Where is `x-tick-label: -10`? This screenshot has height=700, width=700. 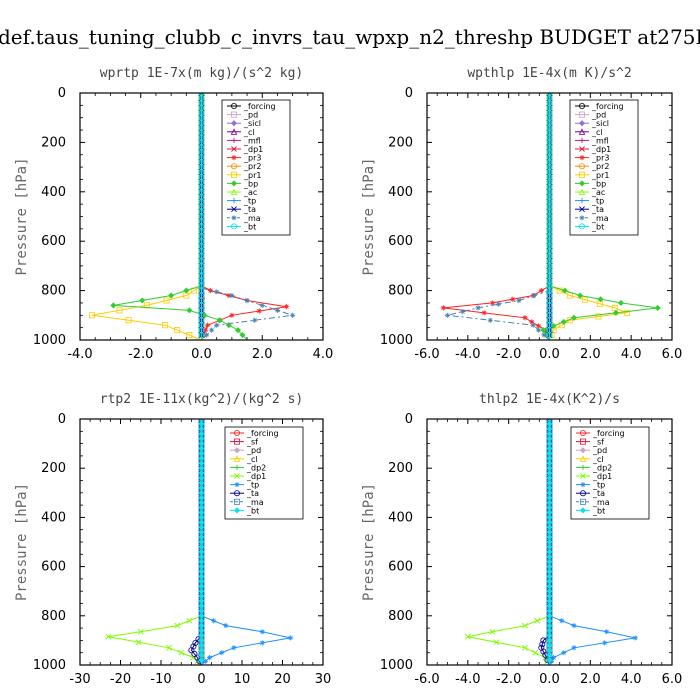 x-tick-label: -10 is located at coordinates (160, 679).